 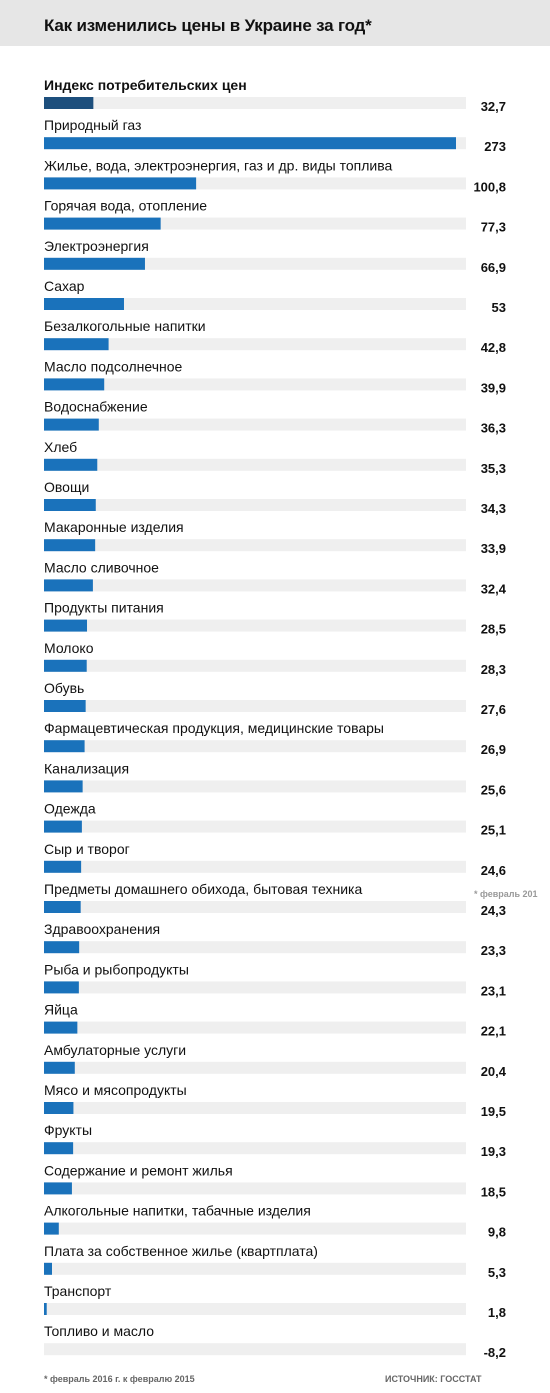 I want to click on title-bar, so click(x=275, y=23).